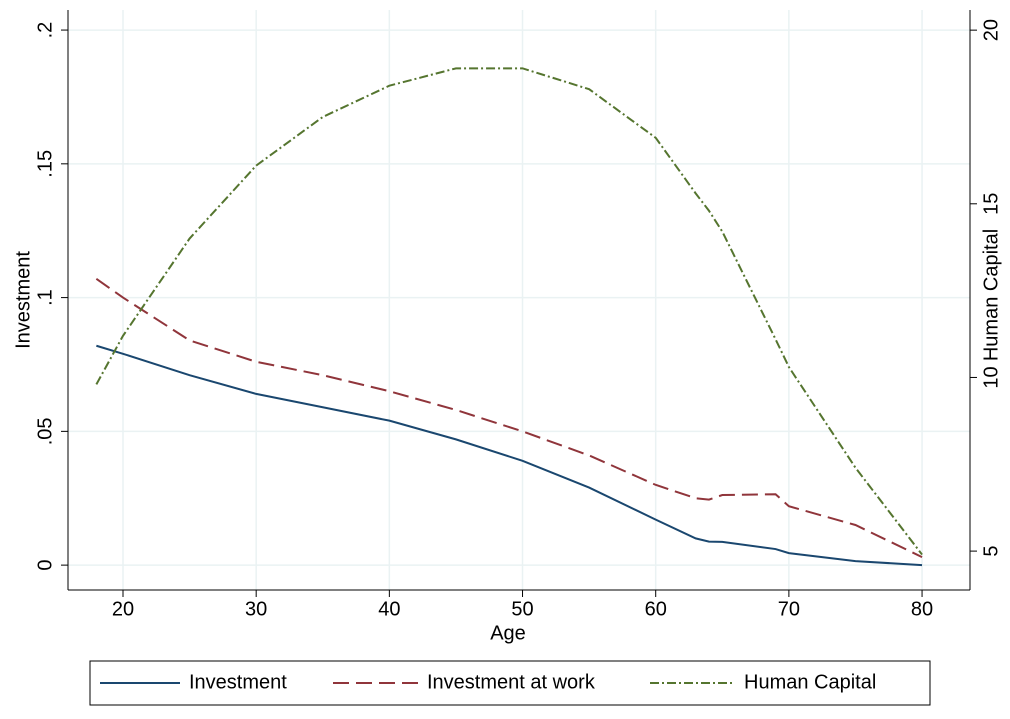  I want to click on y2-tick-label: 10, so click(991, 377).